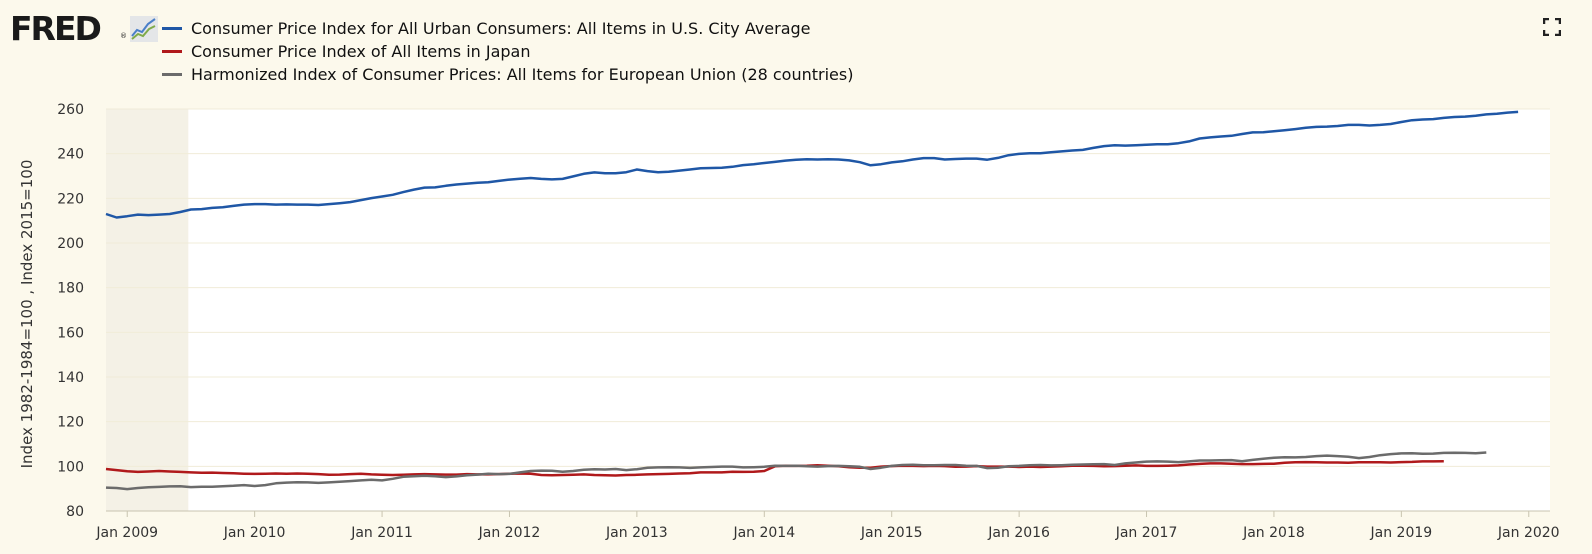  What do you see at coordinates (123, 36) in the screenshot?
I see `logo-registered-mark: ®` at bounding box center [123, 36].